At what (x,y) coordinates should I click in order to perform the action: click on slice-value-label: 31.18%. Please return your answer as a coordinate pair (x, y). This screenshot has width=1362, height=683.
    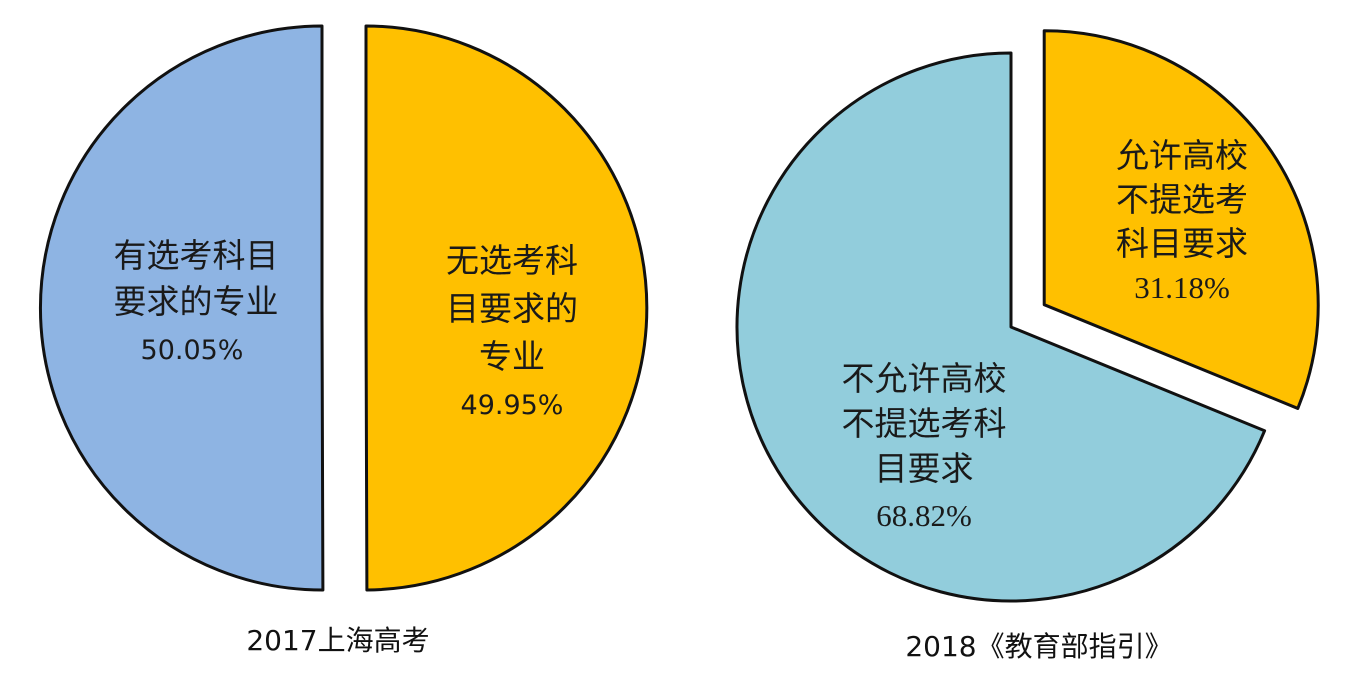
    Looking at the image, I should click on (1182, 287).